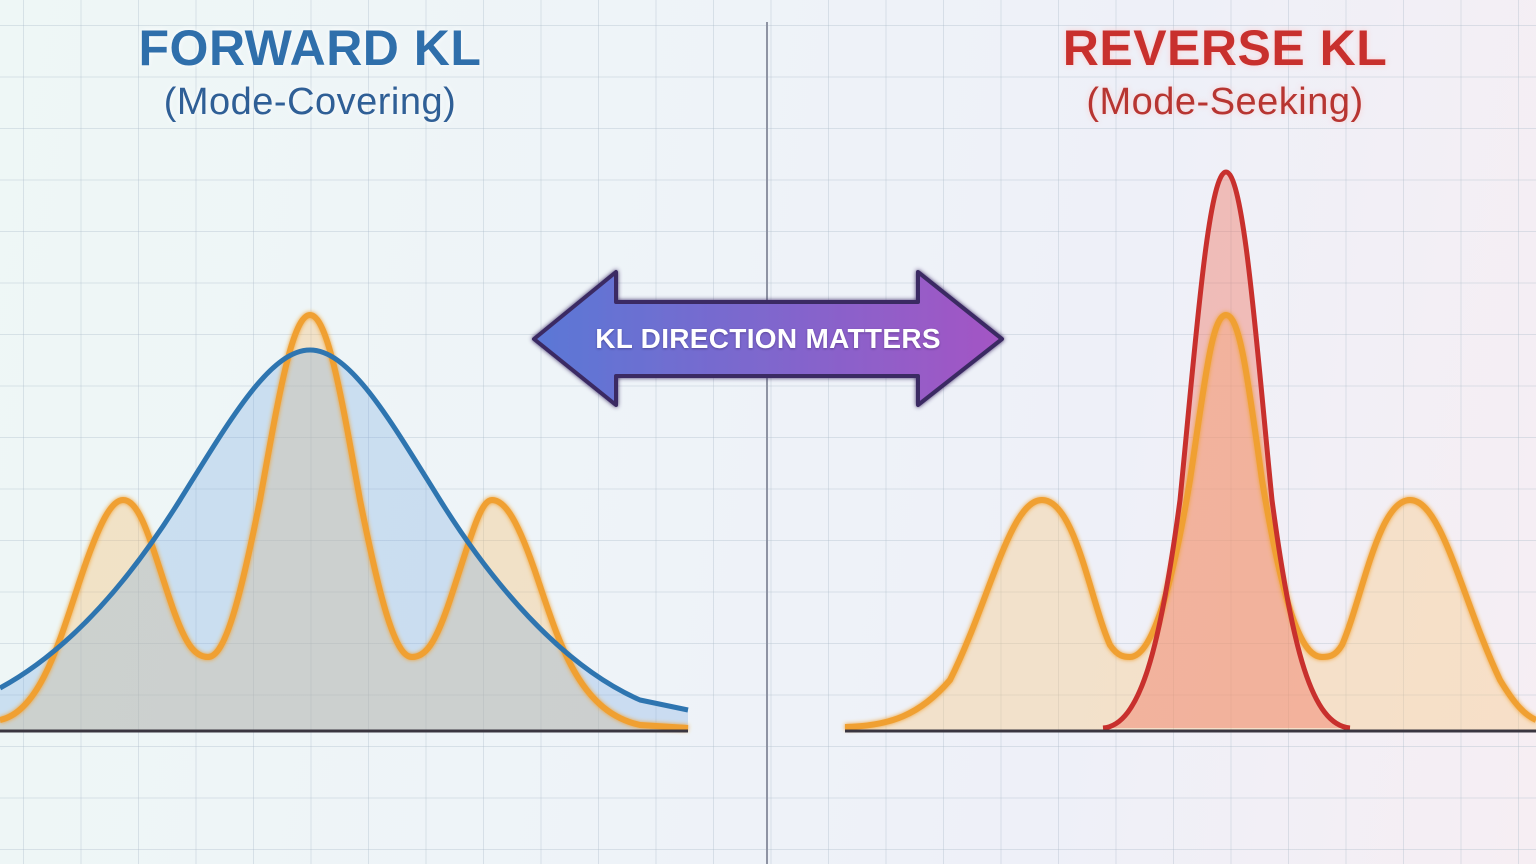 The width and height of the screenshot is (1536, 864). I want to click on reverse-kl-title: REVERSE KL, so click(1225, 48).